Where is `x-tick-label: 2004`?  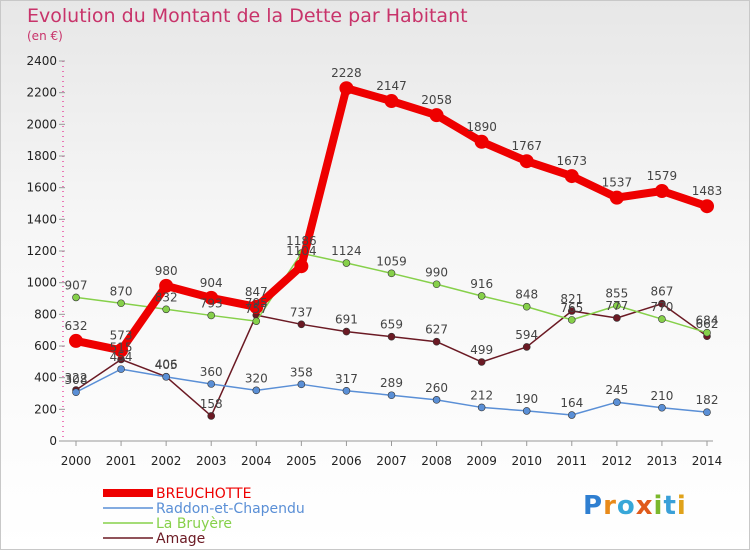
x-tick-label: 2004 is located at coordinates (256, 461).